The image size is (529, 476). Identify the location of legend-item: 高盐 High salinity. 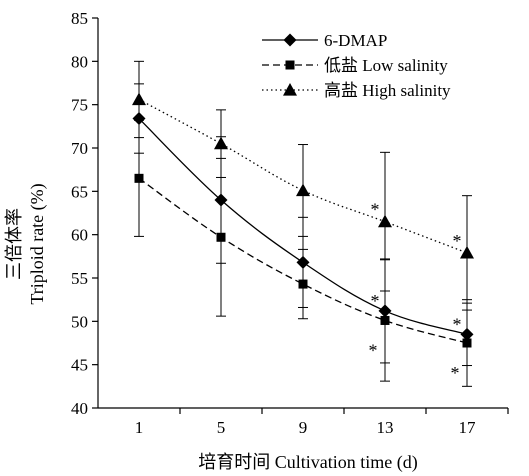
(356, 90).